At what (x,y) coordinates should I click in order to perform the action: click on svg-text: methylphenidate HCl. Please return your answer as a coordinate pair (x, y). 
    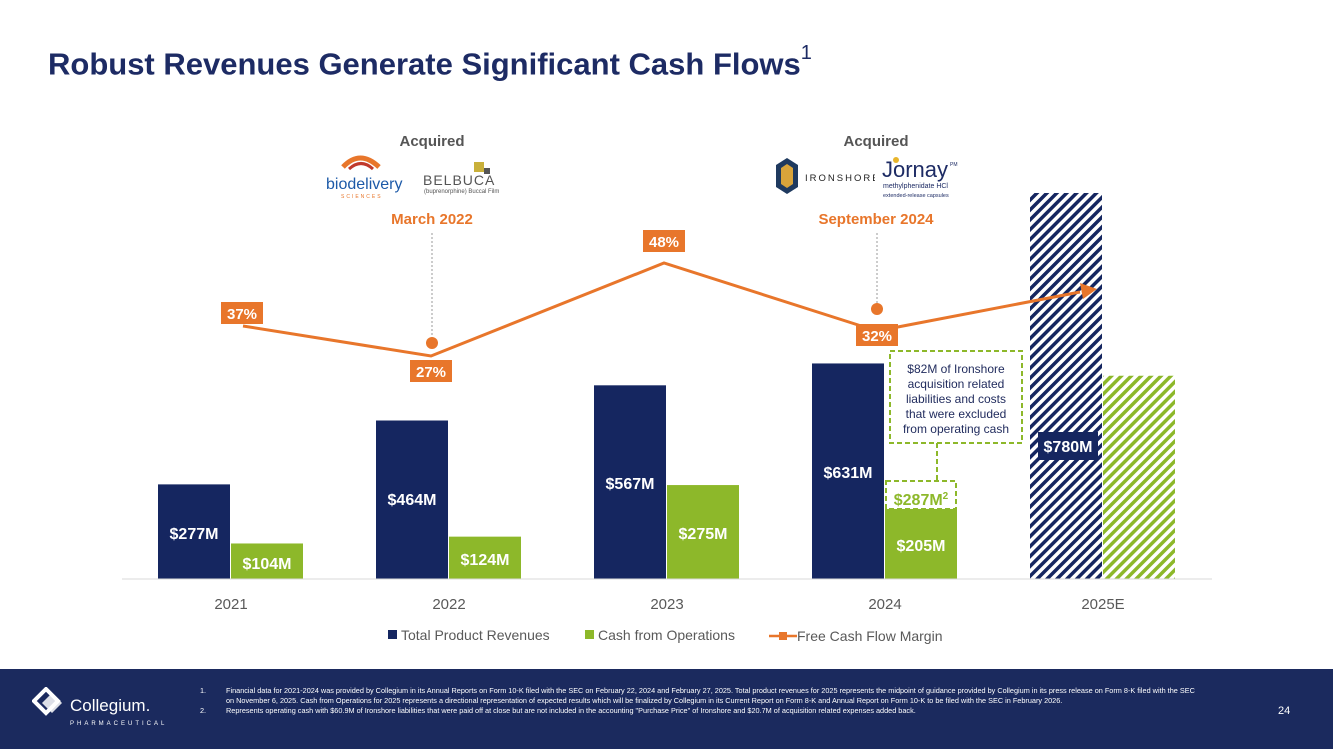
    Looking at the image, I should click on (915, 186).